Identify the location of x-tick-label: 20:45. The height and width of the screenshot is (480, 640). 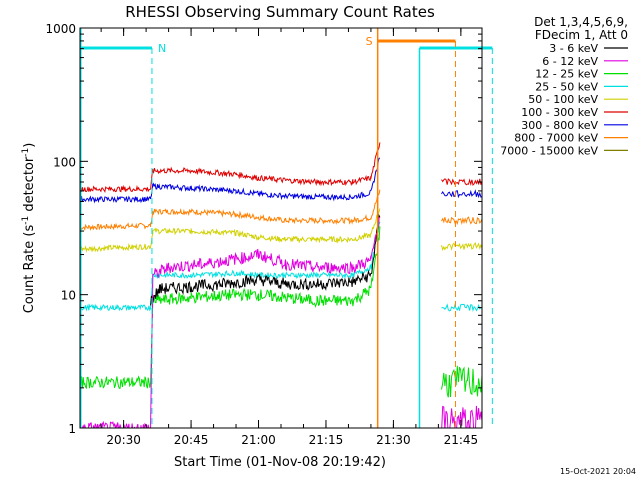
(191, 440).